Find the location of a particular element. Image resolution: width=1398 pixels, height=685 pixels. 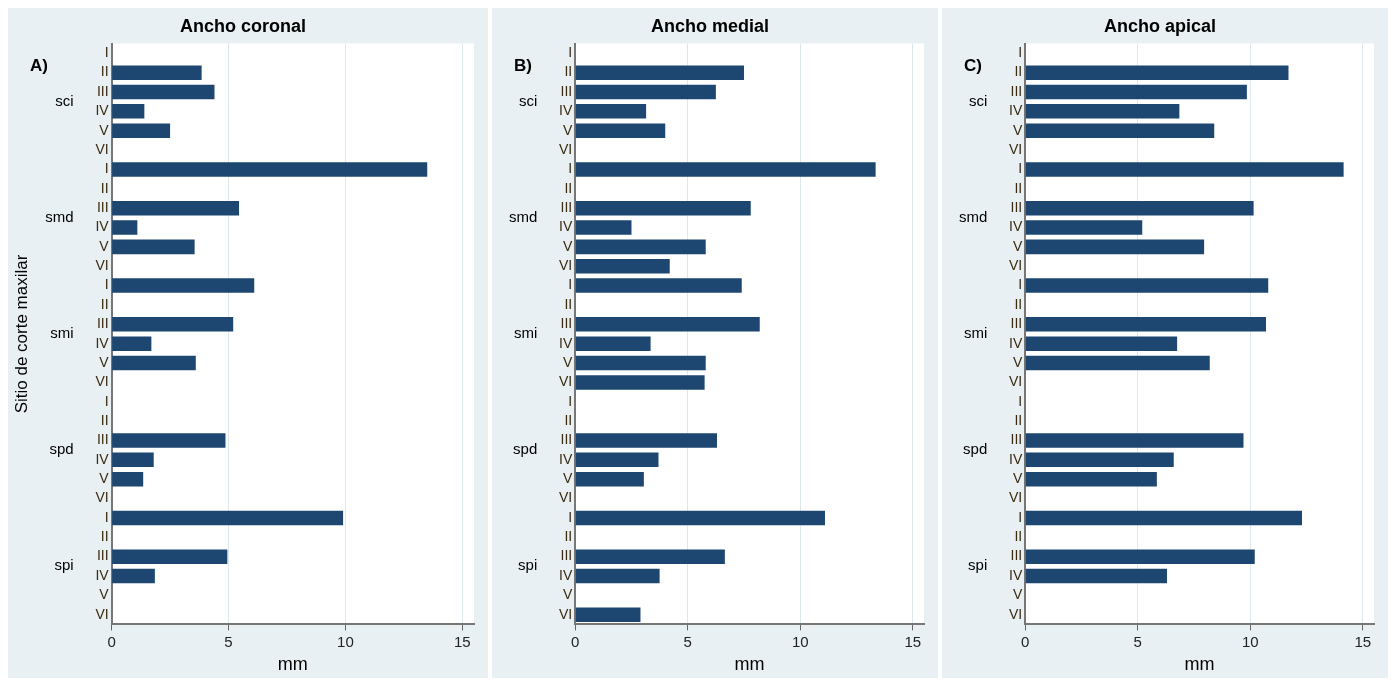

text: A) is located at coordinates (39, 65).